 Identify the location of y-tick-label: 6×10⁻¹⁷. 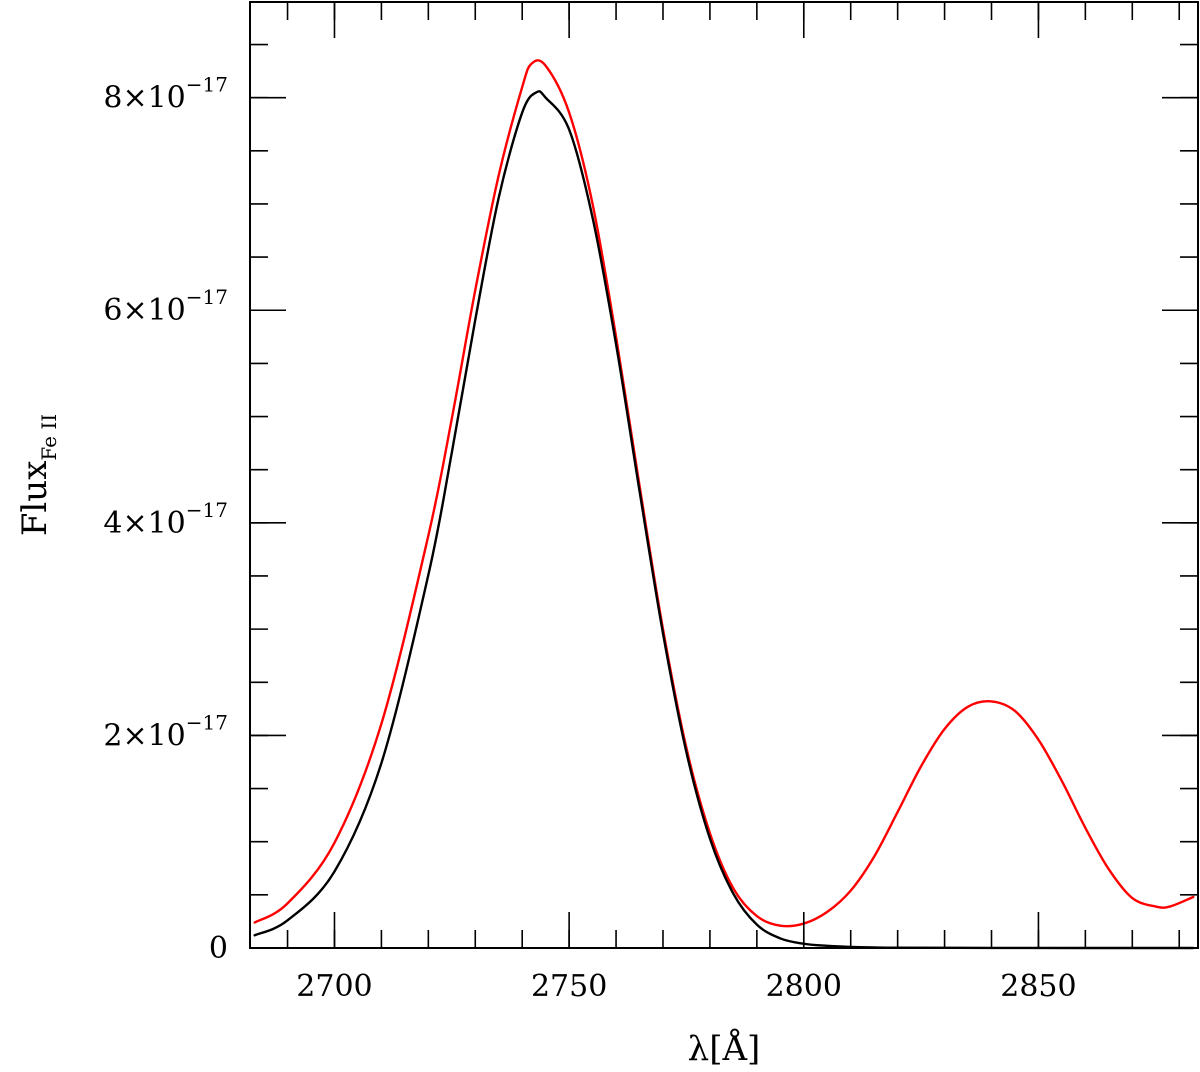
(165, 306).